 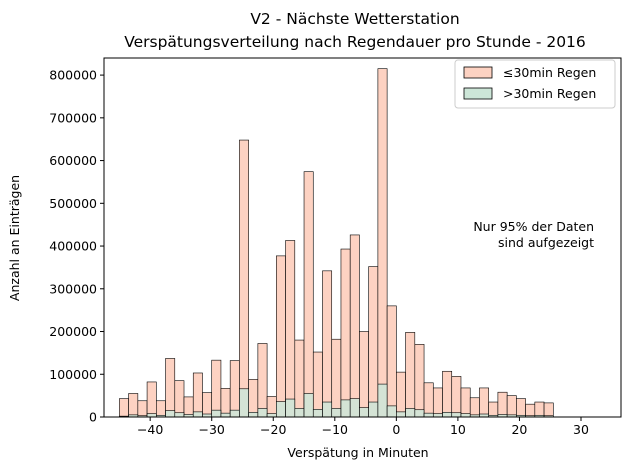 I want to click on y-tick-label: 200000, so click(x=73, y=331).